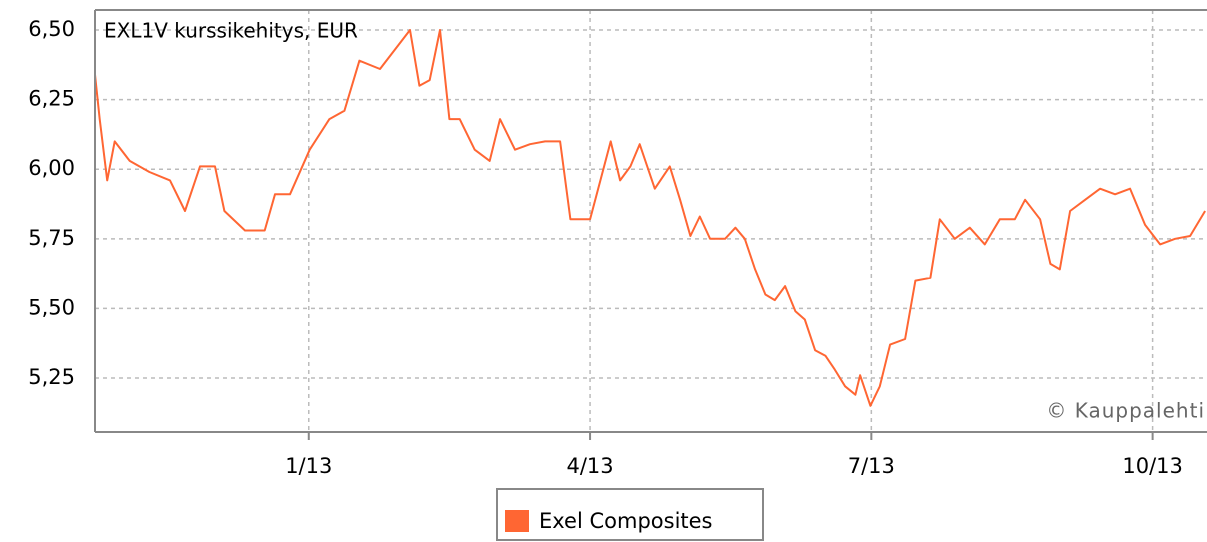 This screenshot has height=542, width=1207. I want to click on y-tick-label: 5,50, so click(51, 307).